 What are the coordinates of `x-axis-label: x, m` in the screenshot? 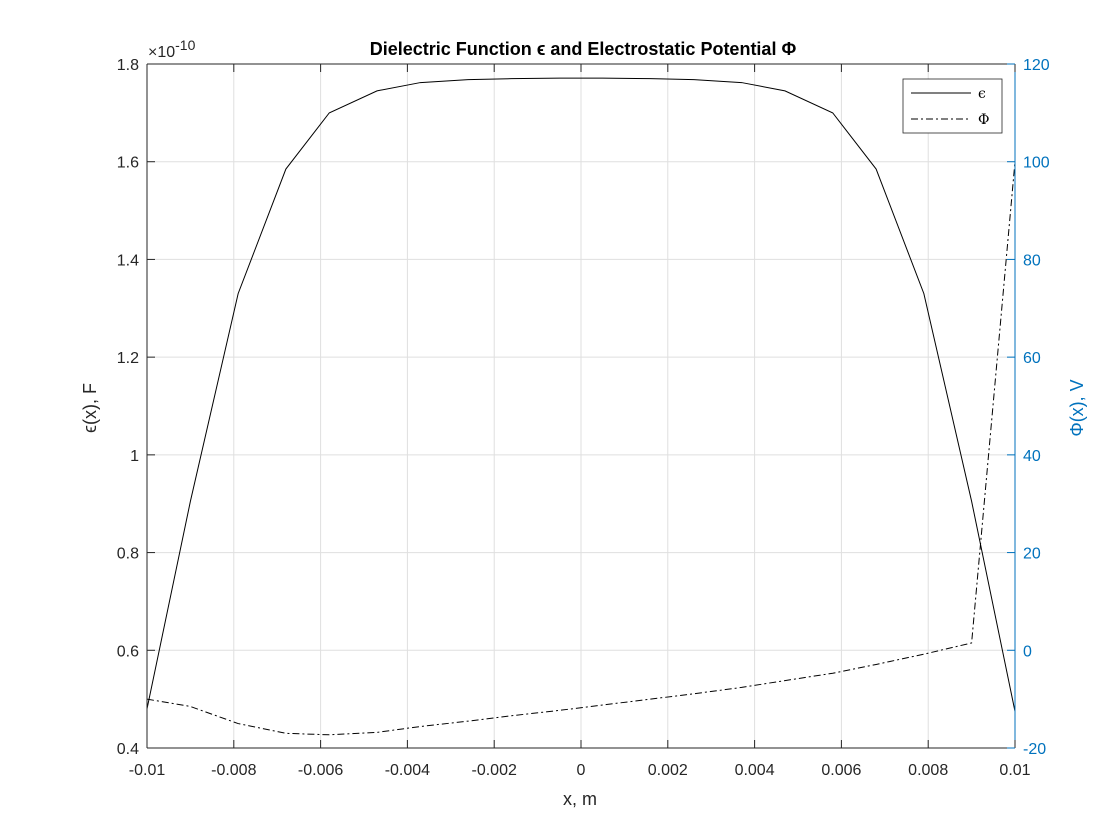 It's located at (580, 799).